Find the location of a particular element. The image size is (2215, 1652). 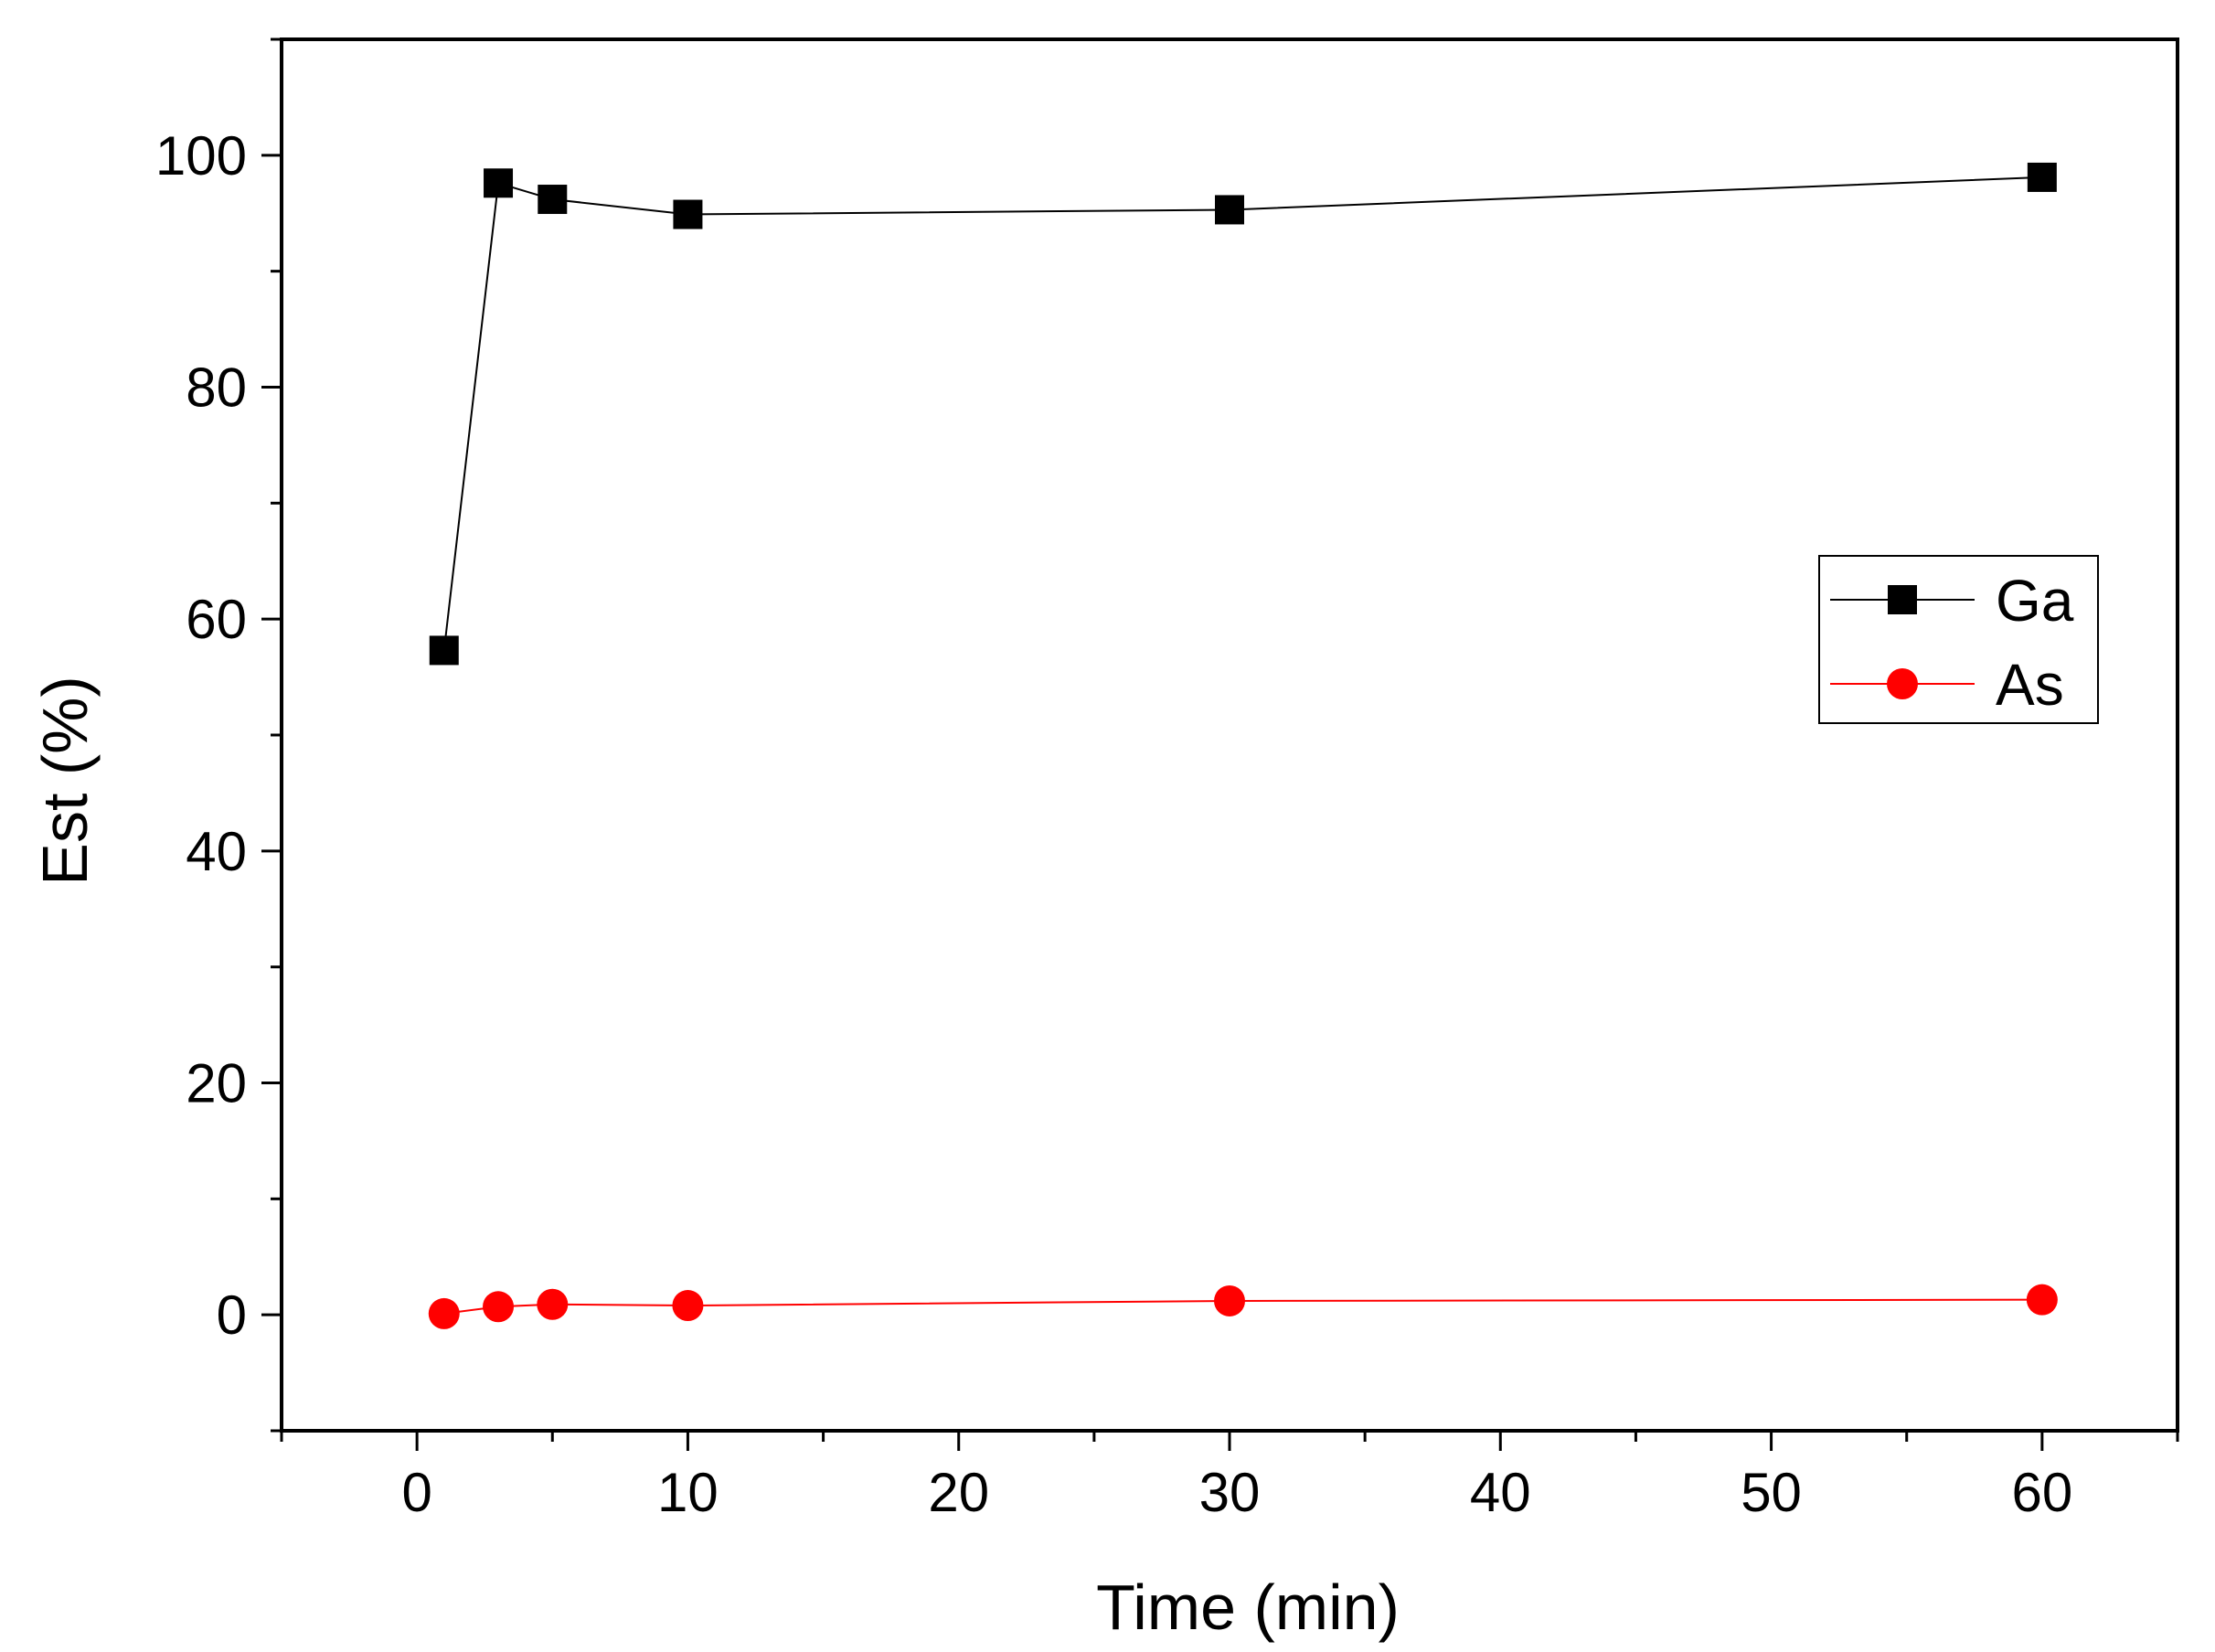

y-tick-label: 80 is located at coordinates (216, 388).